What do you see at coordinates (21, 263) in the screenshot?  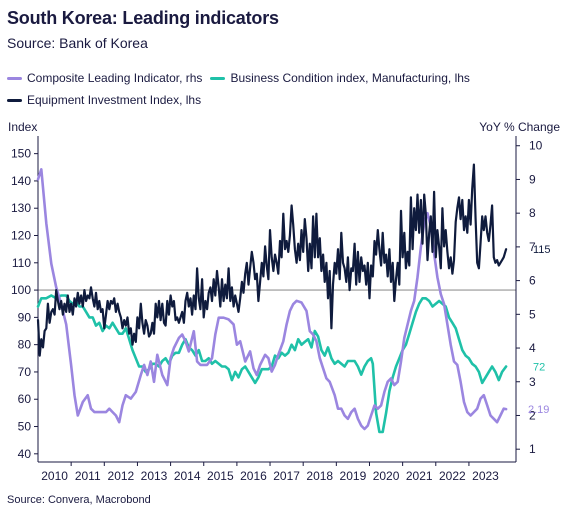 I see `left-tick-label-110: 110` at bounding box center [21, 263].